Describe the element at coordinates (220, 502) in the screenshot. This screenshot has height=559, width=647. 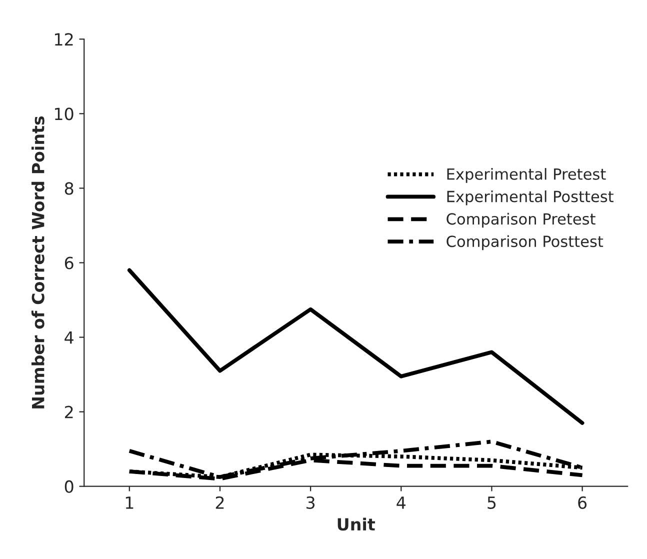
I see `x-tick-label: 2` at that location.